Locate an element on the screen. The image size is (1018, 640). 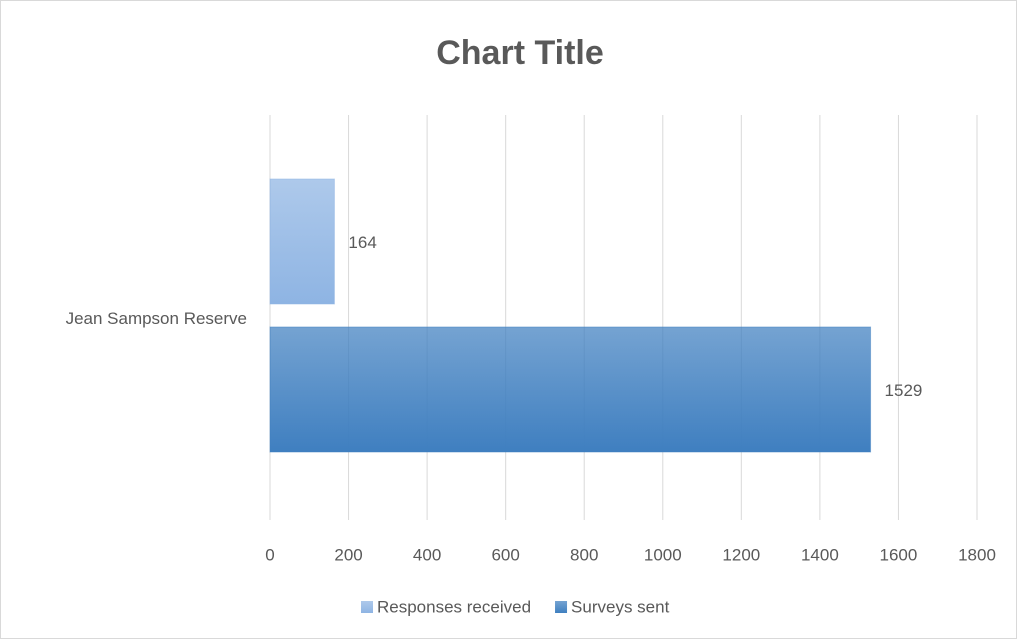
x-tick-label: 800 is located at coordinates (584, 554).